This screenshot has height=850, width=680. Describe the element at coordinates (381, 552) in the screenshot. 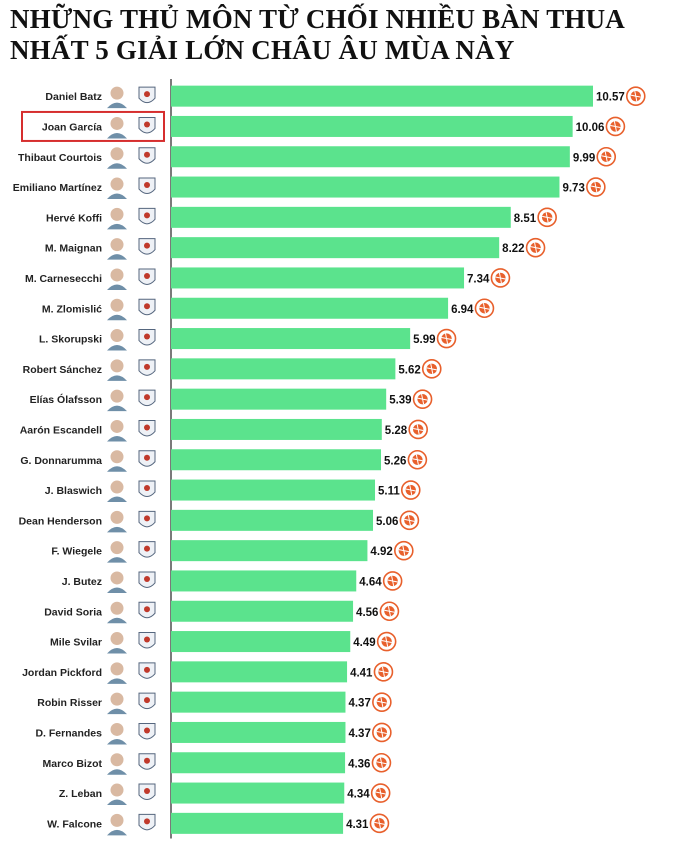

I see `bar-value-label: 4.92` at that location.